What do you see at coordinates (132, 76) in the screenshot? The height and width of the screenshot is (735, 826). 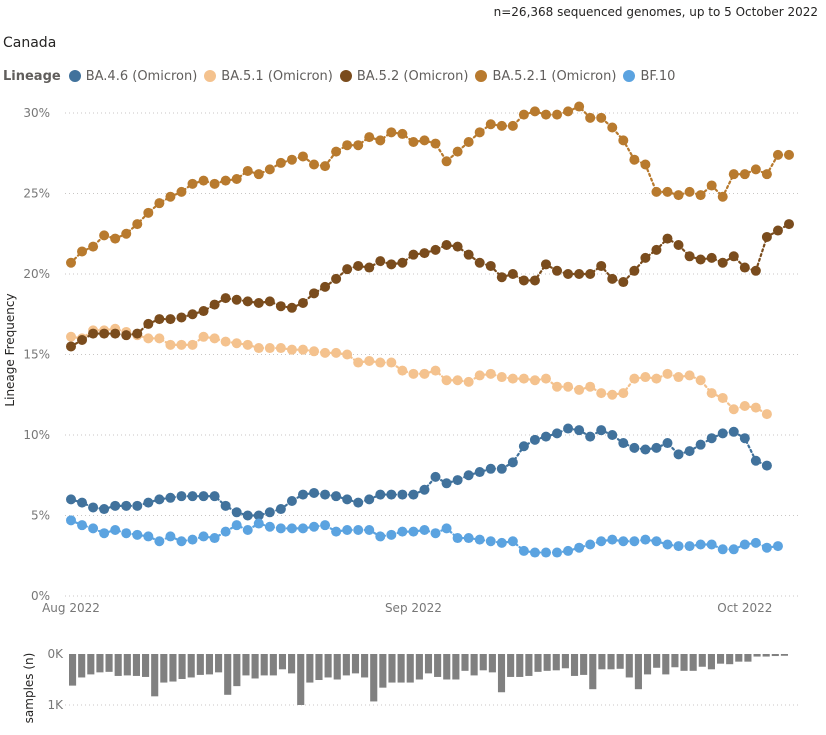 I see `legend-item-ba-4-6: BA.4.6 (Omicron)` at bounding box center [132, 76].